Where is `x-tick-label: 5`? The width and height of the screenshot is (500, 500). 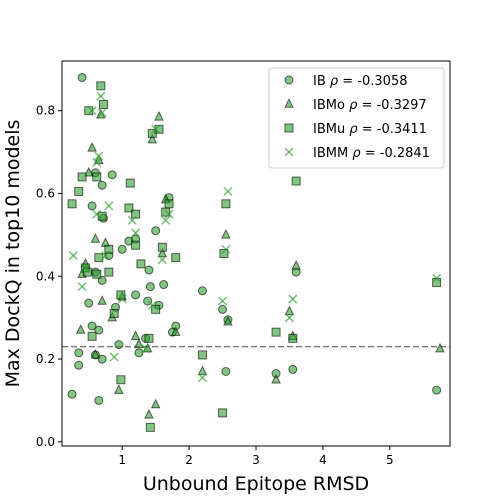
x-tick-label: 5 is located at coordinates (390, 460).